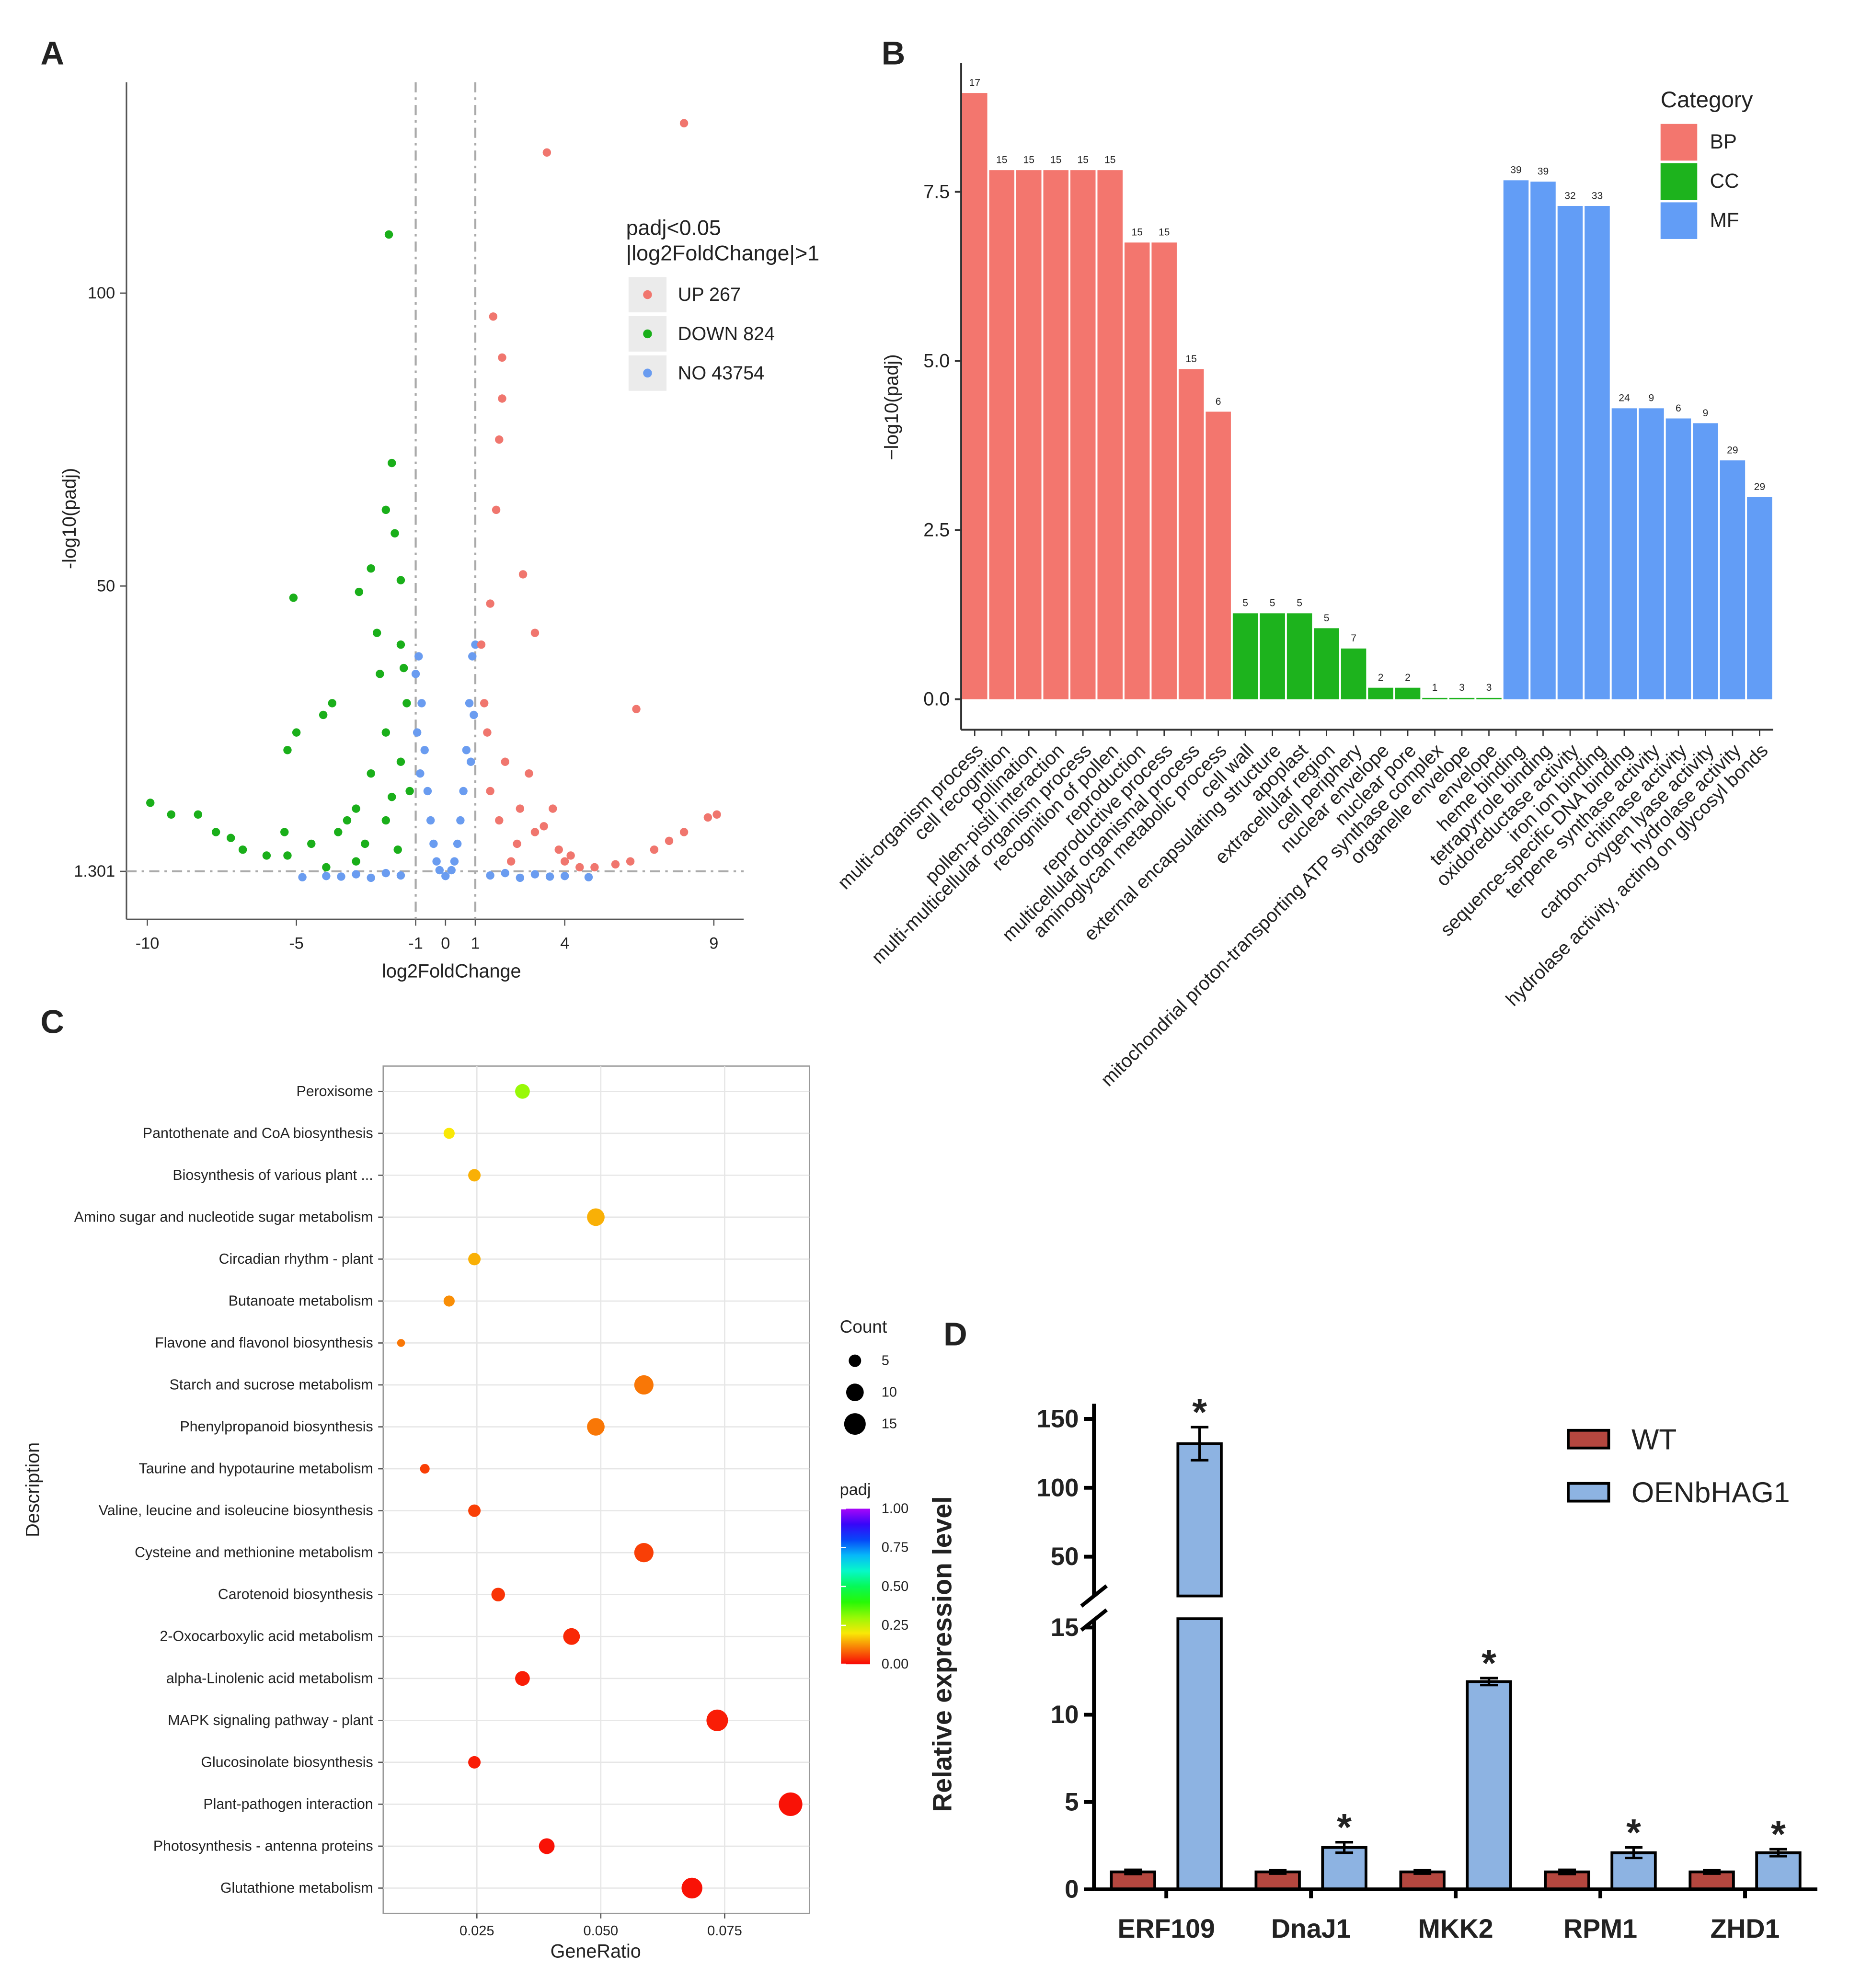 The width and height of the screenshot is (1849, 1988). What do you see at coordinates (1597, 195) in the screenshot?
I see `count-label: 33` at bounding box center [1597, 195].